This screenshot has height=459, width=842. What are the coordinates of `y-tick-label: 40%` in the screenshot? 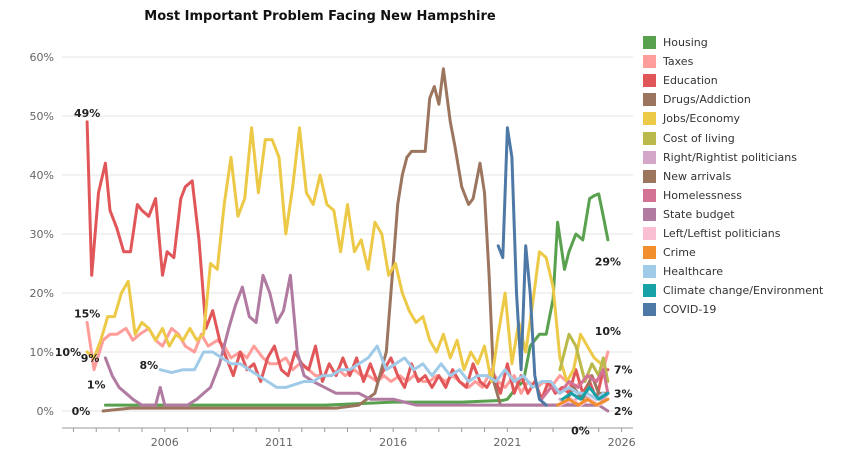 It's located at (42, 175).